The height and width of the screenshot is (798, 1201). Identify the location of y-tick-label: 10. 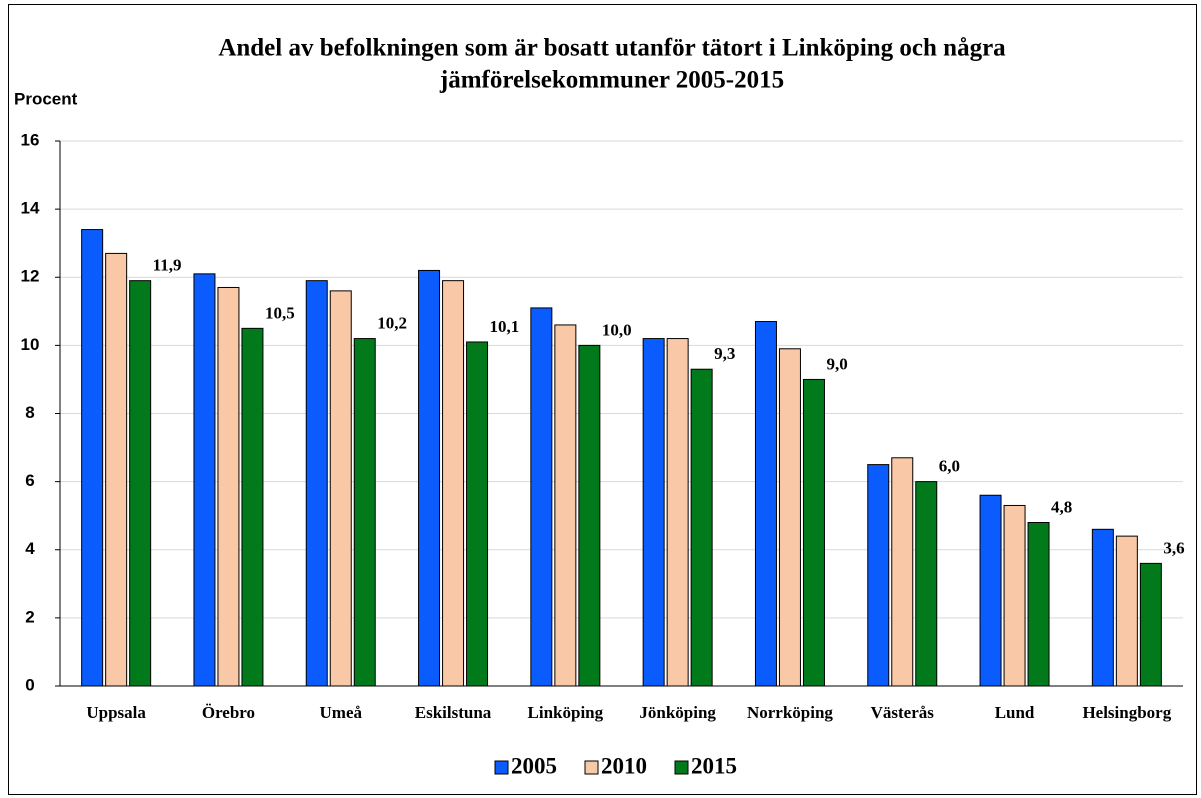
(30, 344).